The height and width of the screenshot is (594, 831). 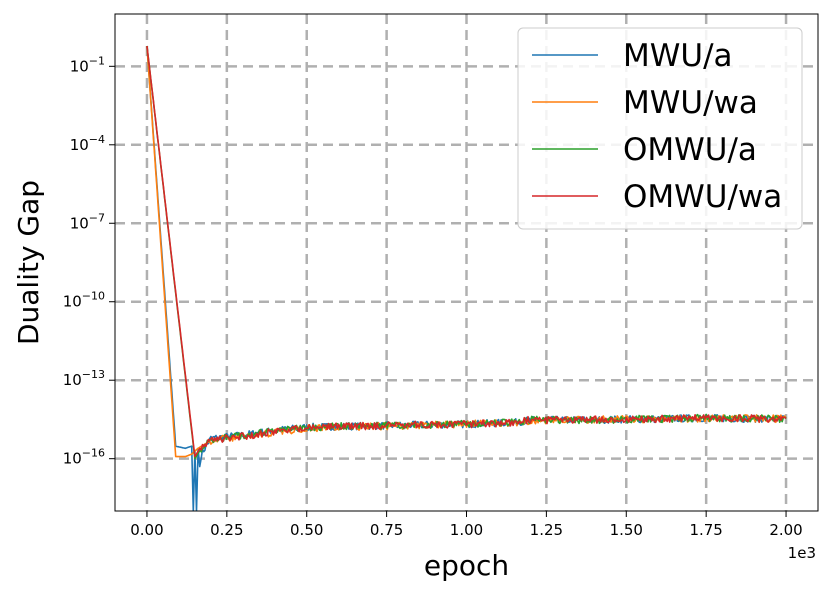 I want to click on y-tick-label: 10⁻¹, so click(x=87, y=64).